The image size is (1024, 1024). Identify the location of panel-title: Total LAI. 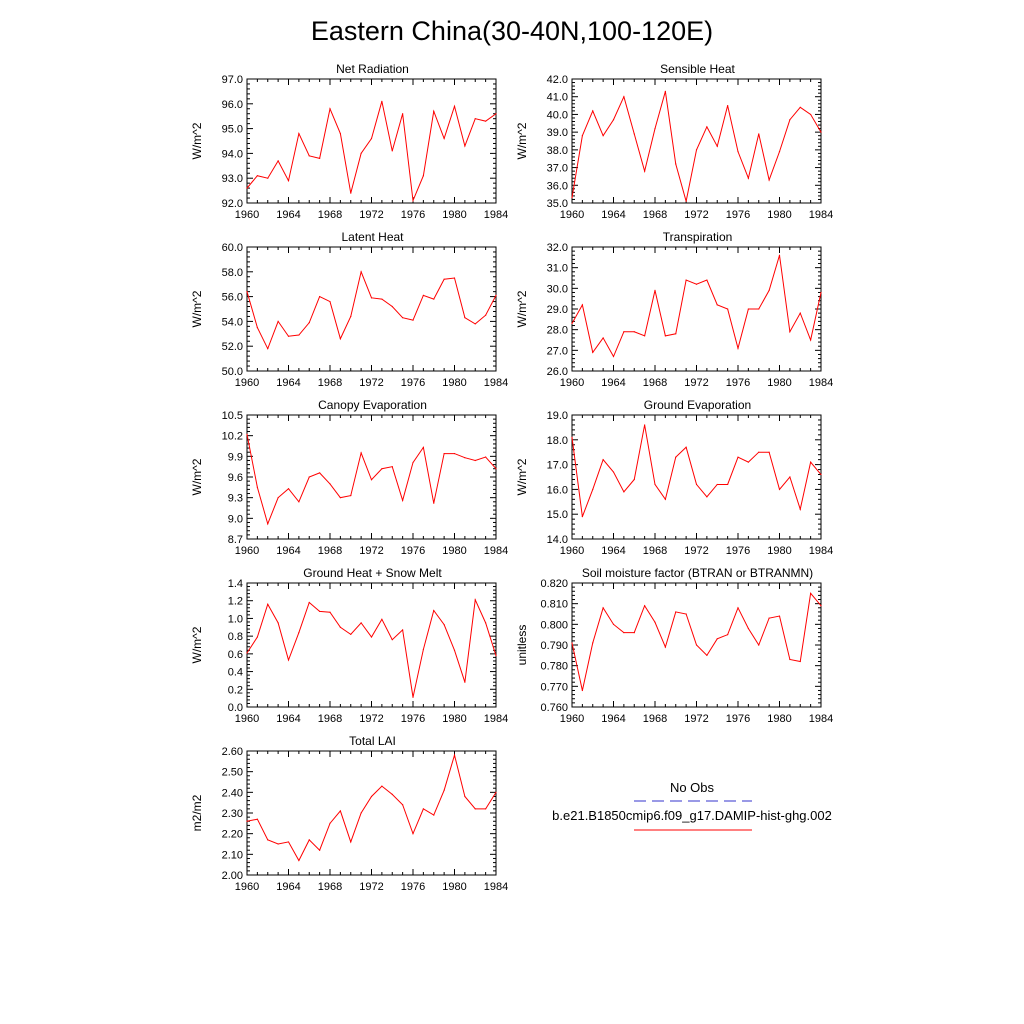
(372, 741).